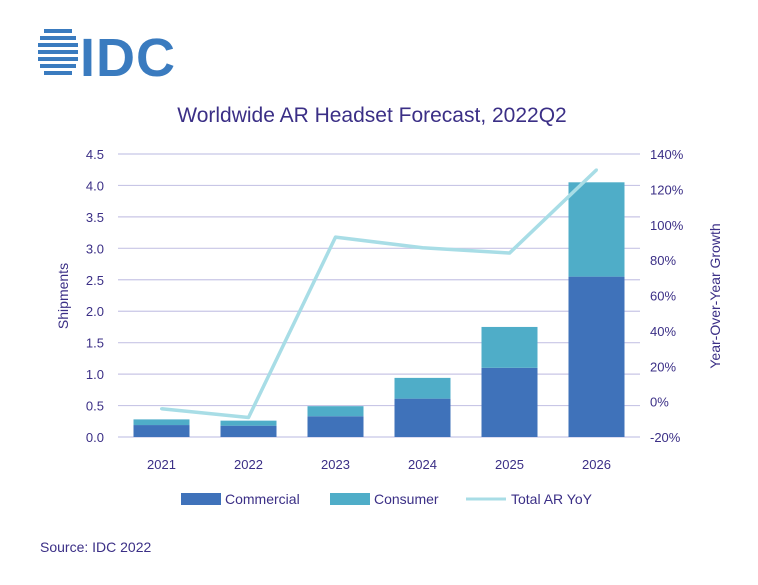 This screenshot has width=758, height=585. Describe the element at coordinates (667, 154) in the screenshot. I see `y2-tick-label: 140%` at that location.